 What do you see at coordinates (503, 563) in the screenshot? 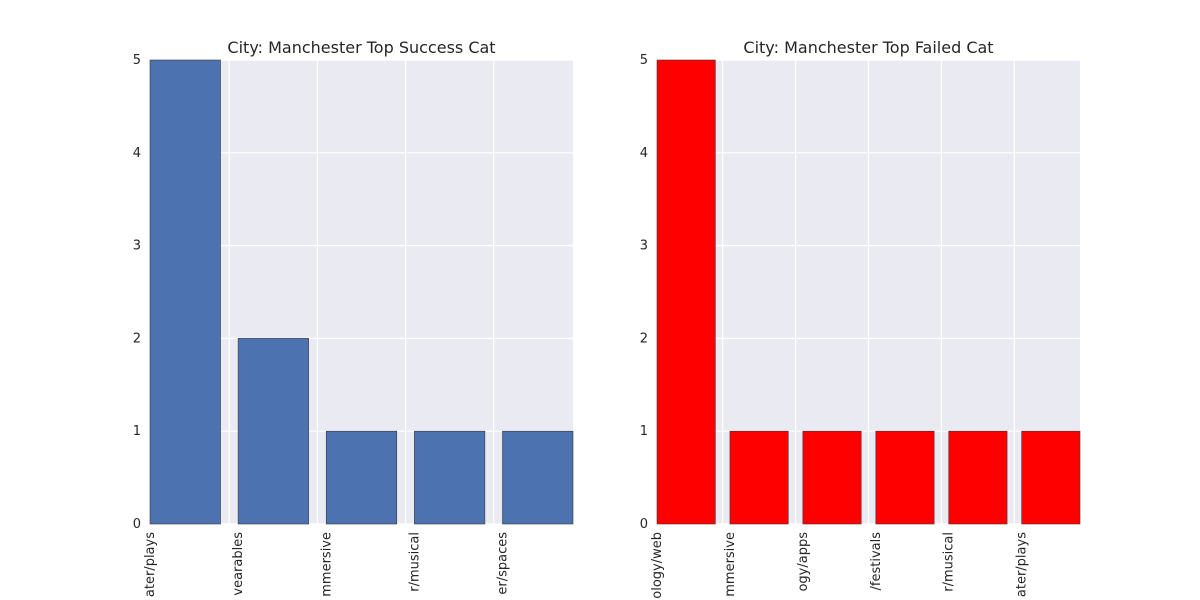
I see `x-tick-label: er/spaces` at bounding box center [503, 563].